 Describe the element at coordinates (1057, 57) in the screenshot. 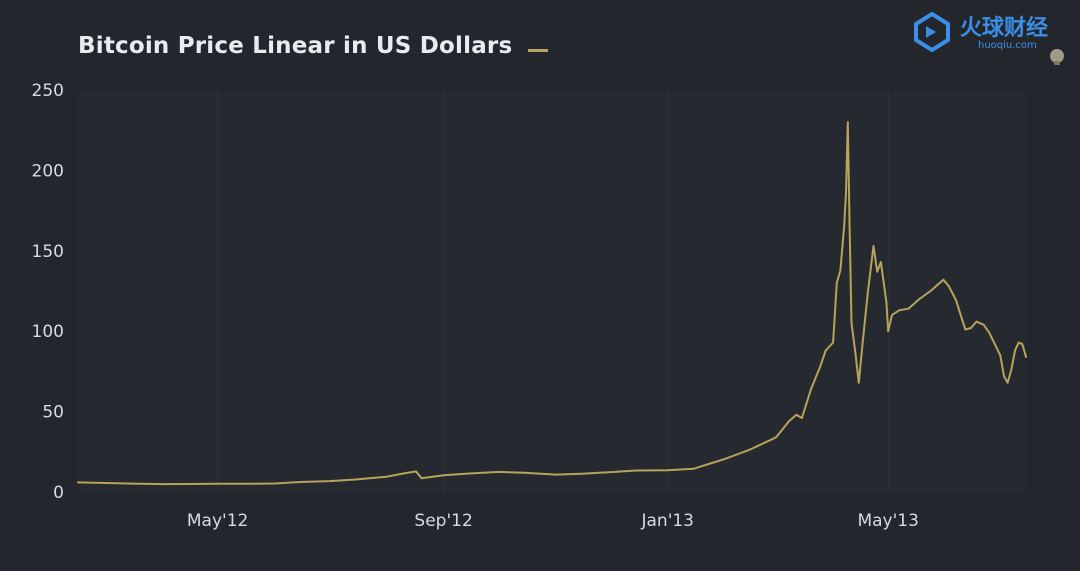

I see `bulb-icon` at that location.